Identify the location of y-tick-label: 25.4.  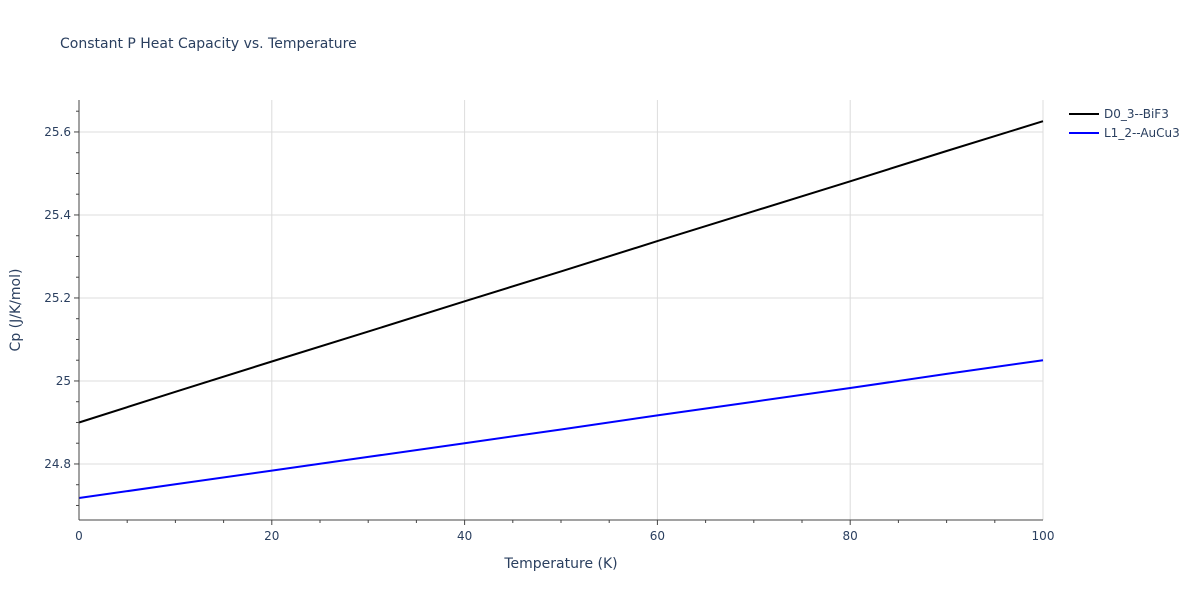
(57, 215).